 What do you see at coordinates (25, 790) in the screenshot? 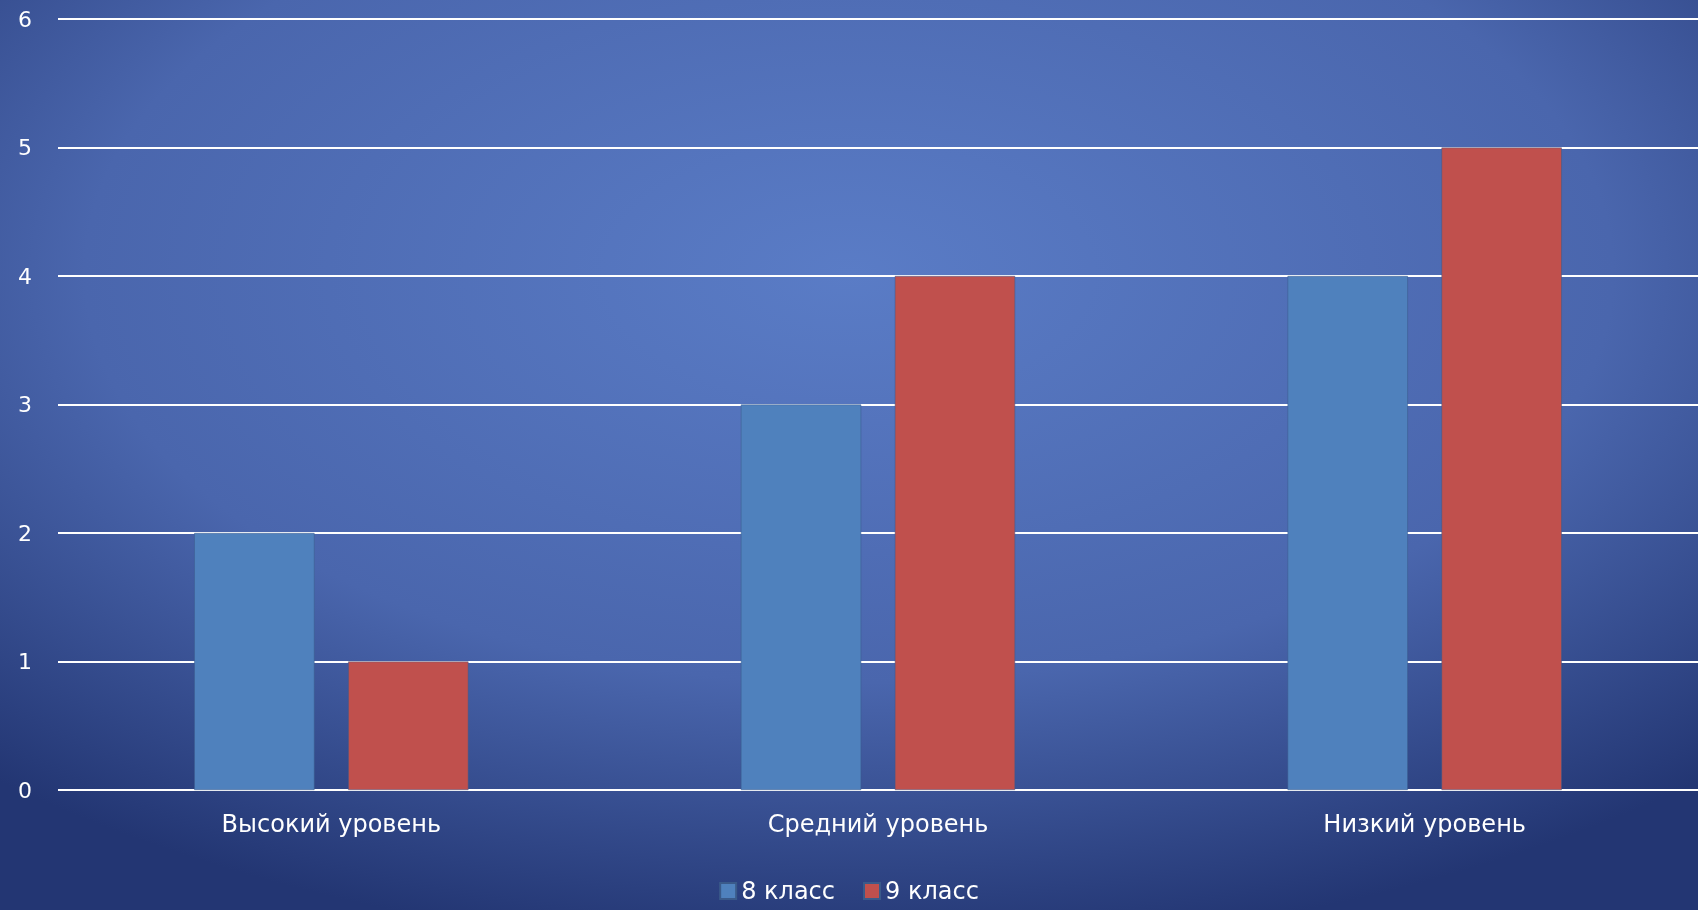
I see `y-tick-label: 0` at bounding box center [25, 790].